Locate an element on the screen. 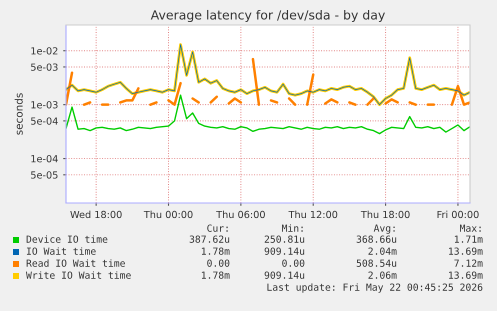 Image resolution: width=497 pixels, height=311 pixels. text: 2.06m is located at coordinates (382, 275).